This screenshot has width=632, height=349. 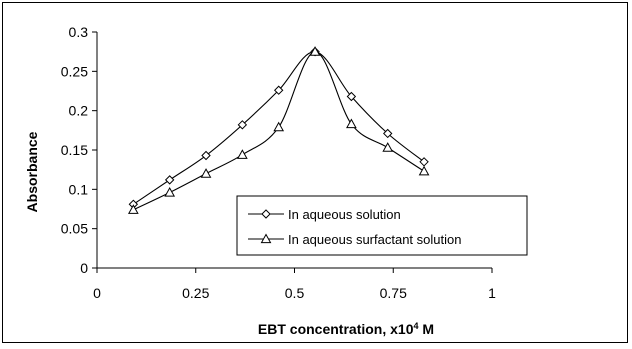 I want to click on x-tick-label: 0.5, so click(x=295, y=293).